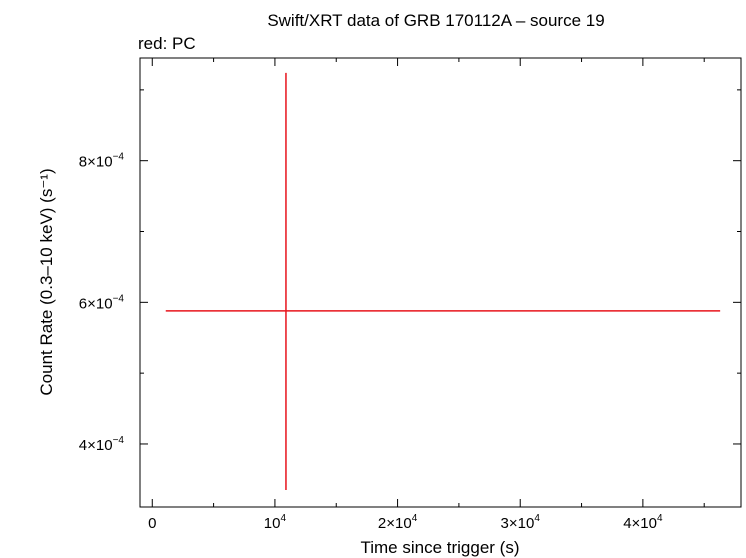  I want to click on y-tick-label: 6×10⁻⁴, so click(102, 302).